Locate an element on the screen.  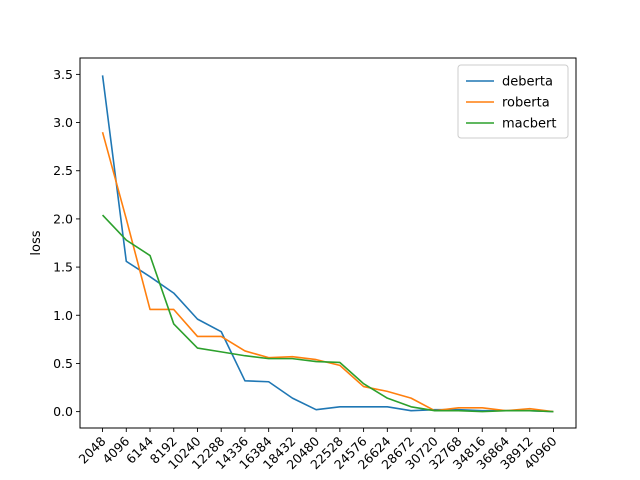
legend-box is located at coordinates (513, 101).